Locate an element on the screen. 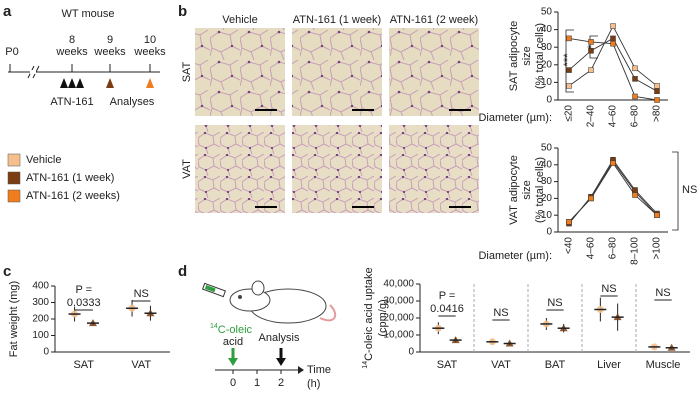  y-axis-label: size is located at coordinates (527, 56).